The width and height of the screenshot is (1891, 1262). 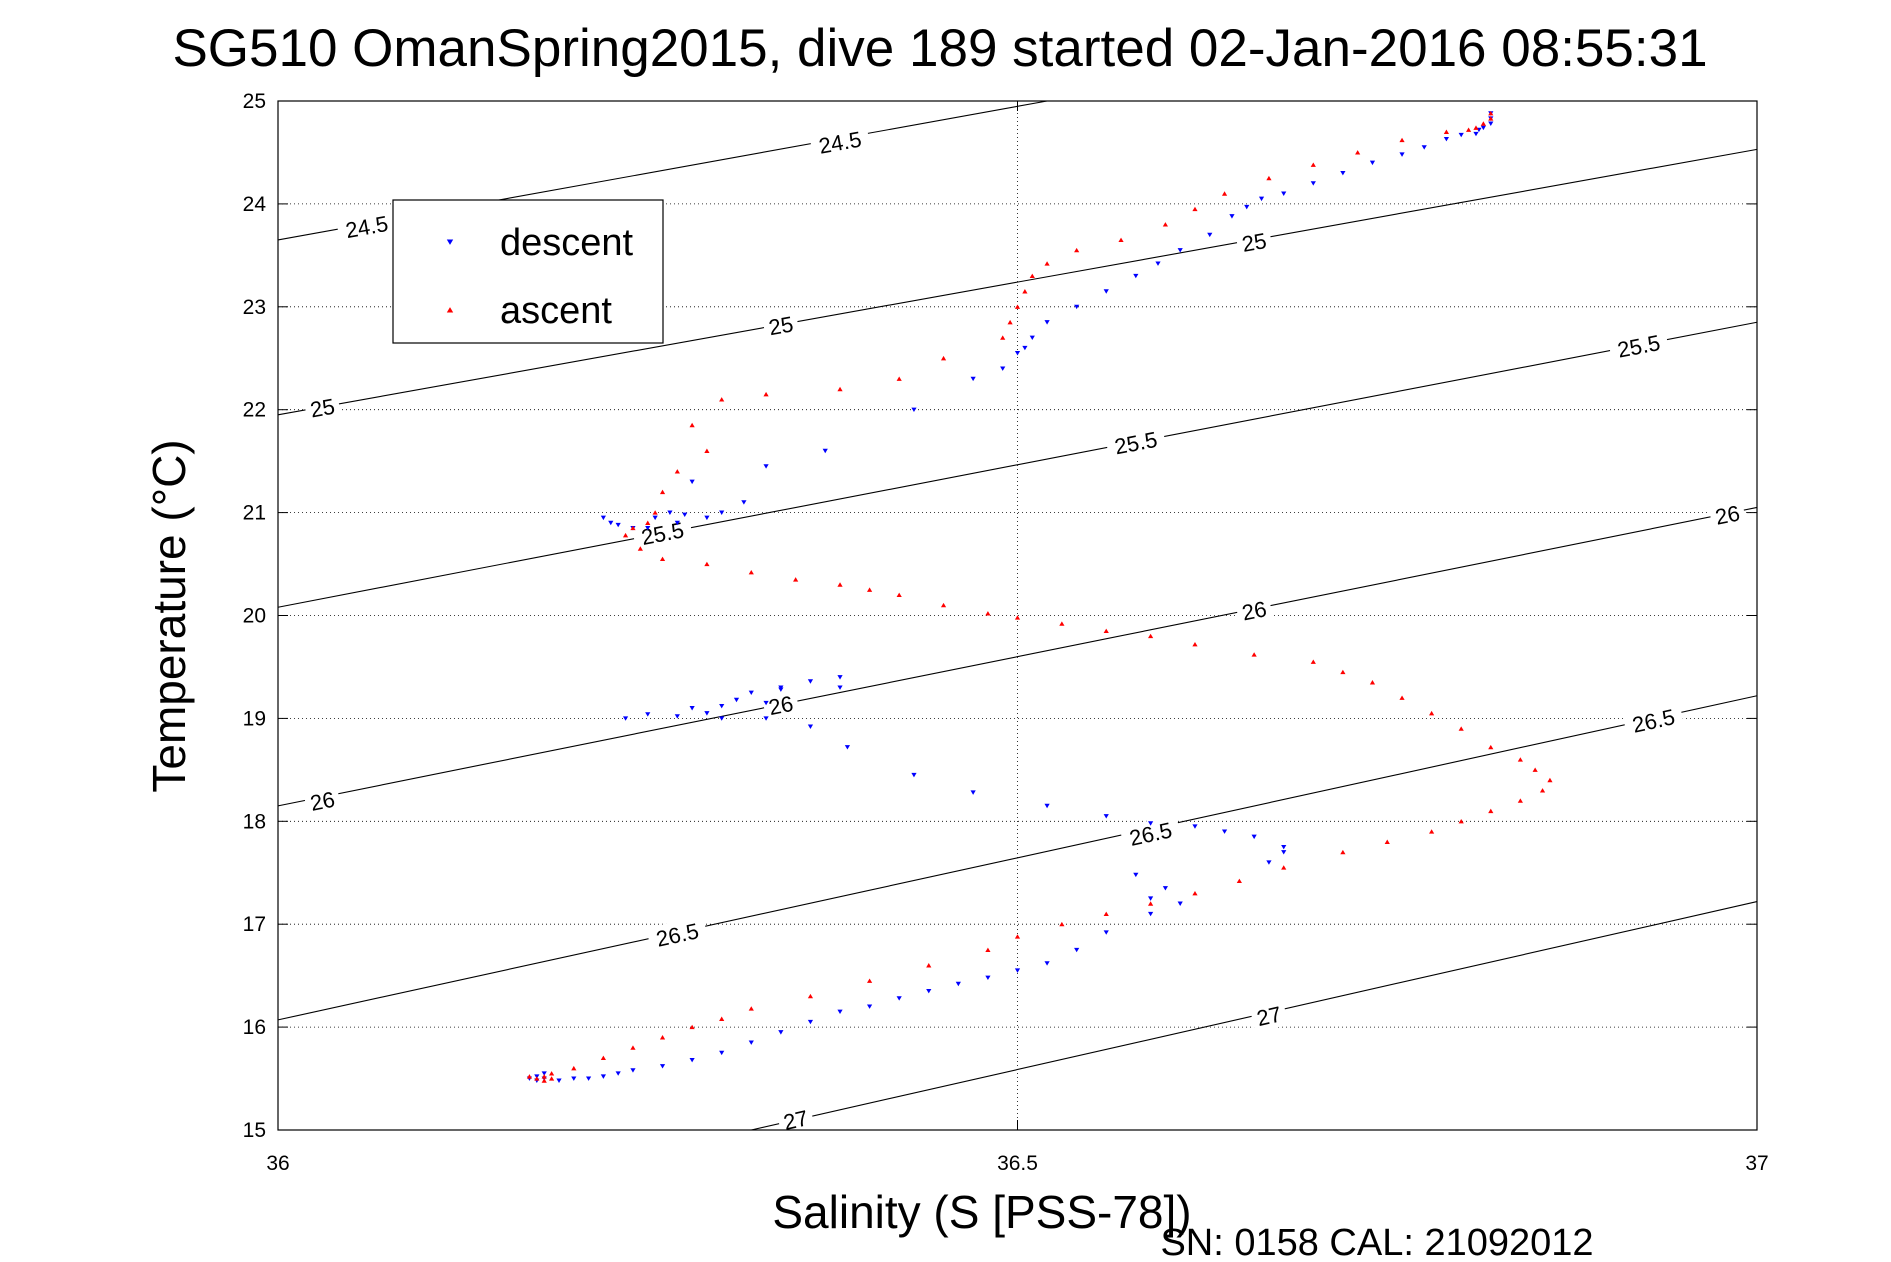 I want to click on contour-label: 26, so click(x=1254, y=610).